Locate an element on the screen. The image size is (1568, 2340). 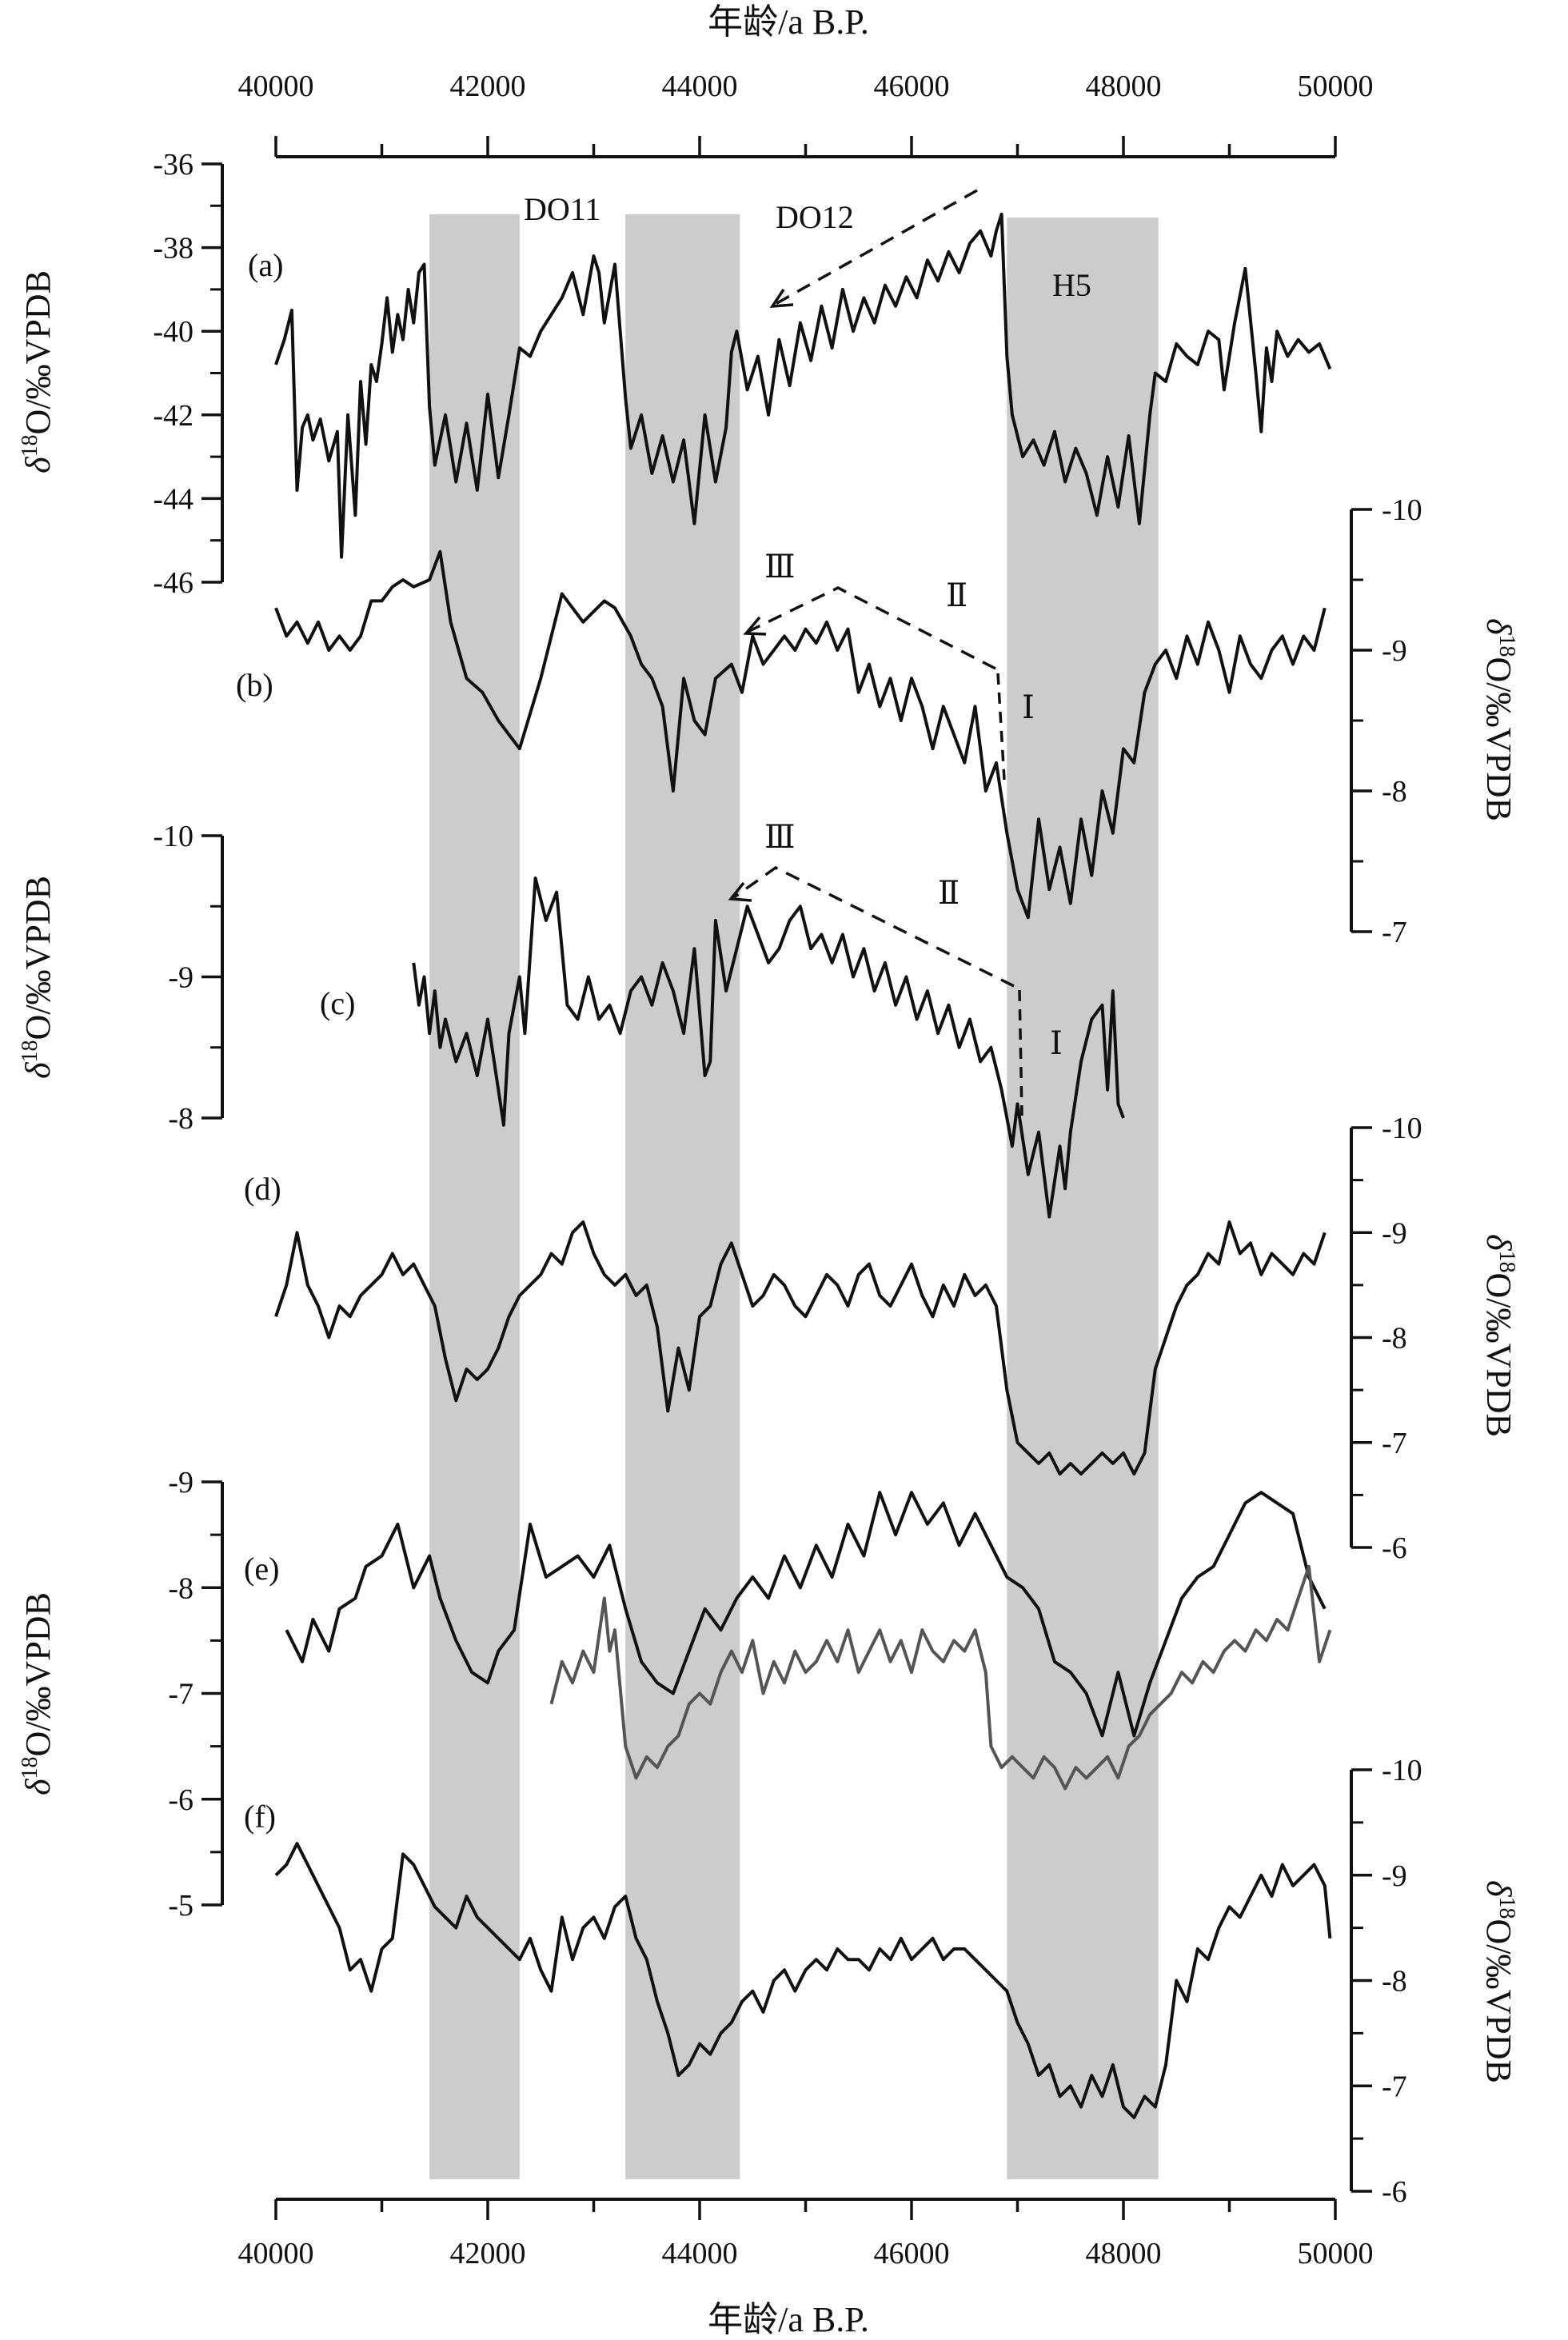
y-tick-label-panel-2: -8 is located at coordinates (1395, 792).